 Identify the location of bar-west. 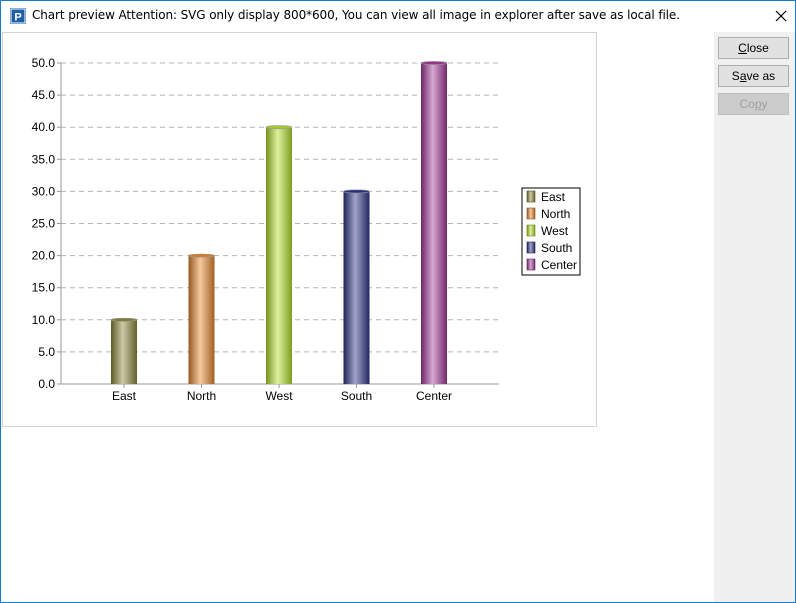
(279, 255).